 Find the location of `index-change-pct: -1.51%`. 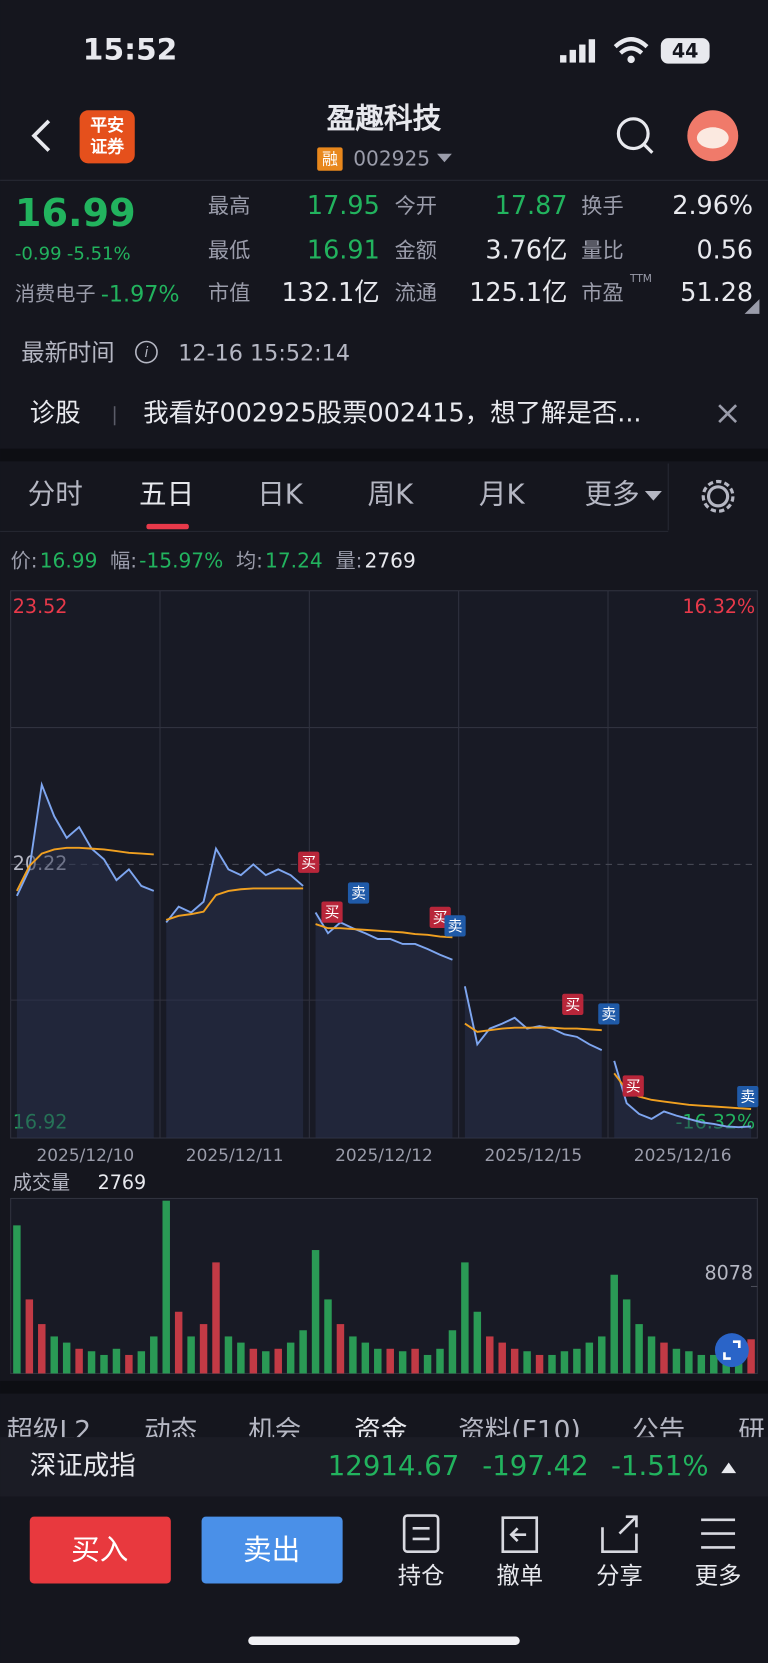

index-change-pct: -1.51% is located at coordinates (660, 1465).